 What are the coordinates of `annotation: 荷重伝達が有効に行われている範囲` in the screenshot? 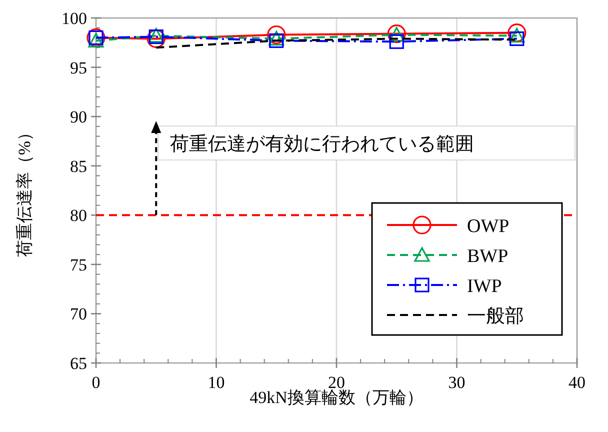 It's located at (322, 144).